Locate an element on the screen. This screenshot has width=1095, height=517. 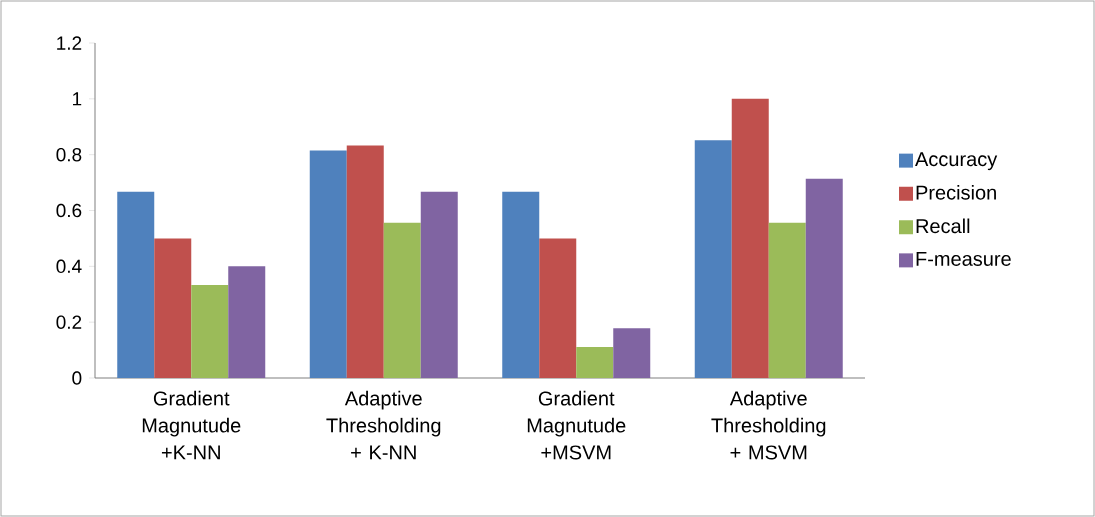
legend-label: Precision is located at coordinates (956, 192).